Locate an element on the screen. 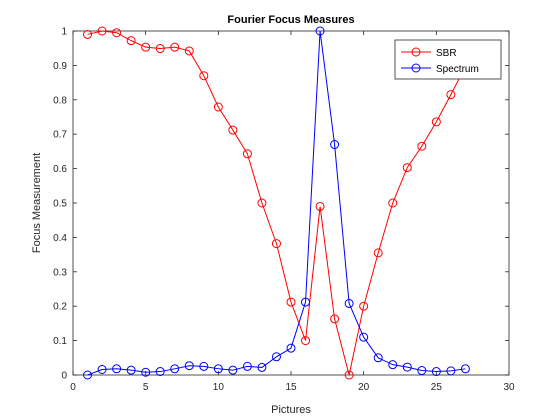 This screenshot has height=420, width=560. legend-marker-sbr is located at coordinates (416, 52).